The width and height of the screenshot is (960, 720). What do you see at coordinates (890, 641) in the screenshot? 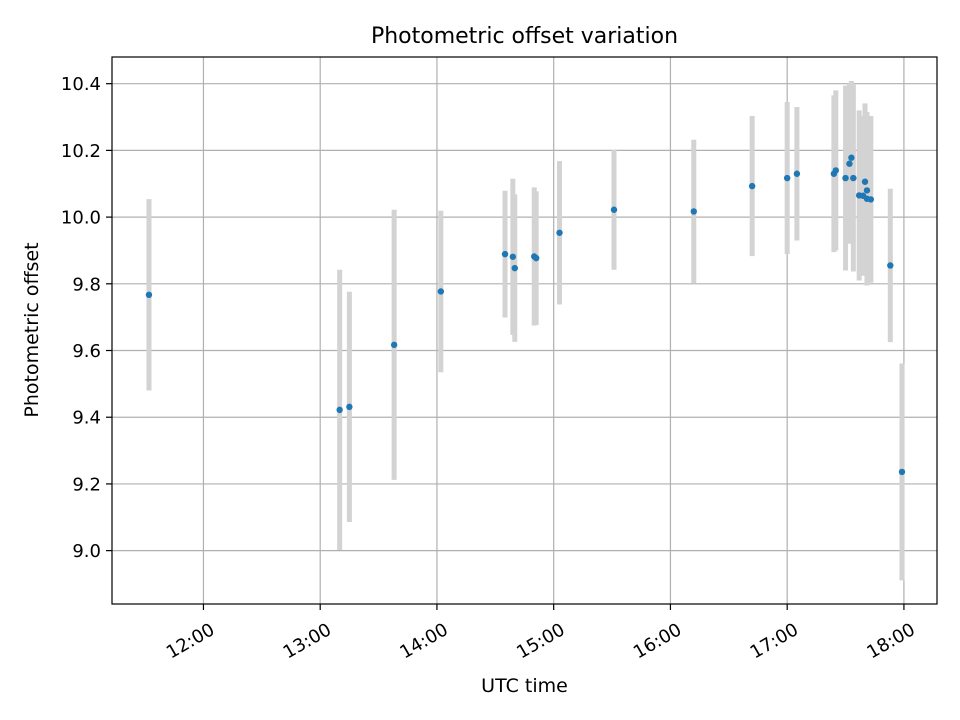
I see `x-tick-label: 18:00` at bounding box center [890, 641].